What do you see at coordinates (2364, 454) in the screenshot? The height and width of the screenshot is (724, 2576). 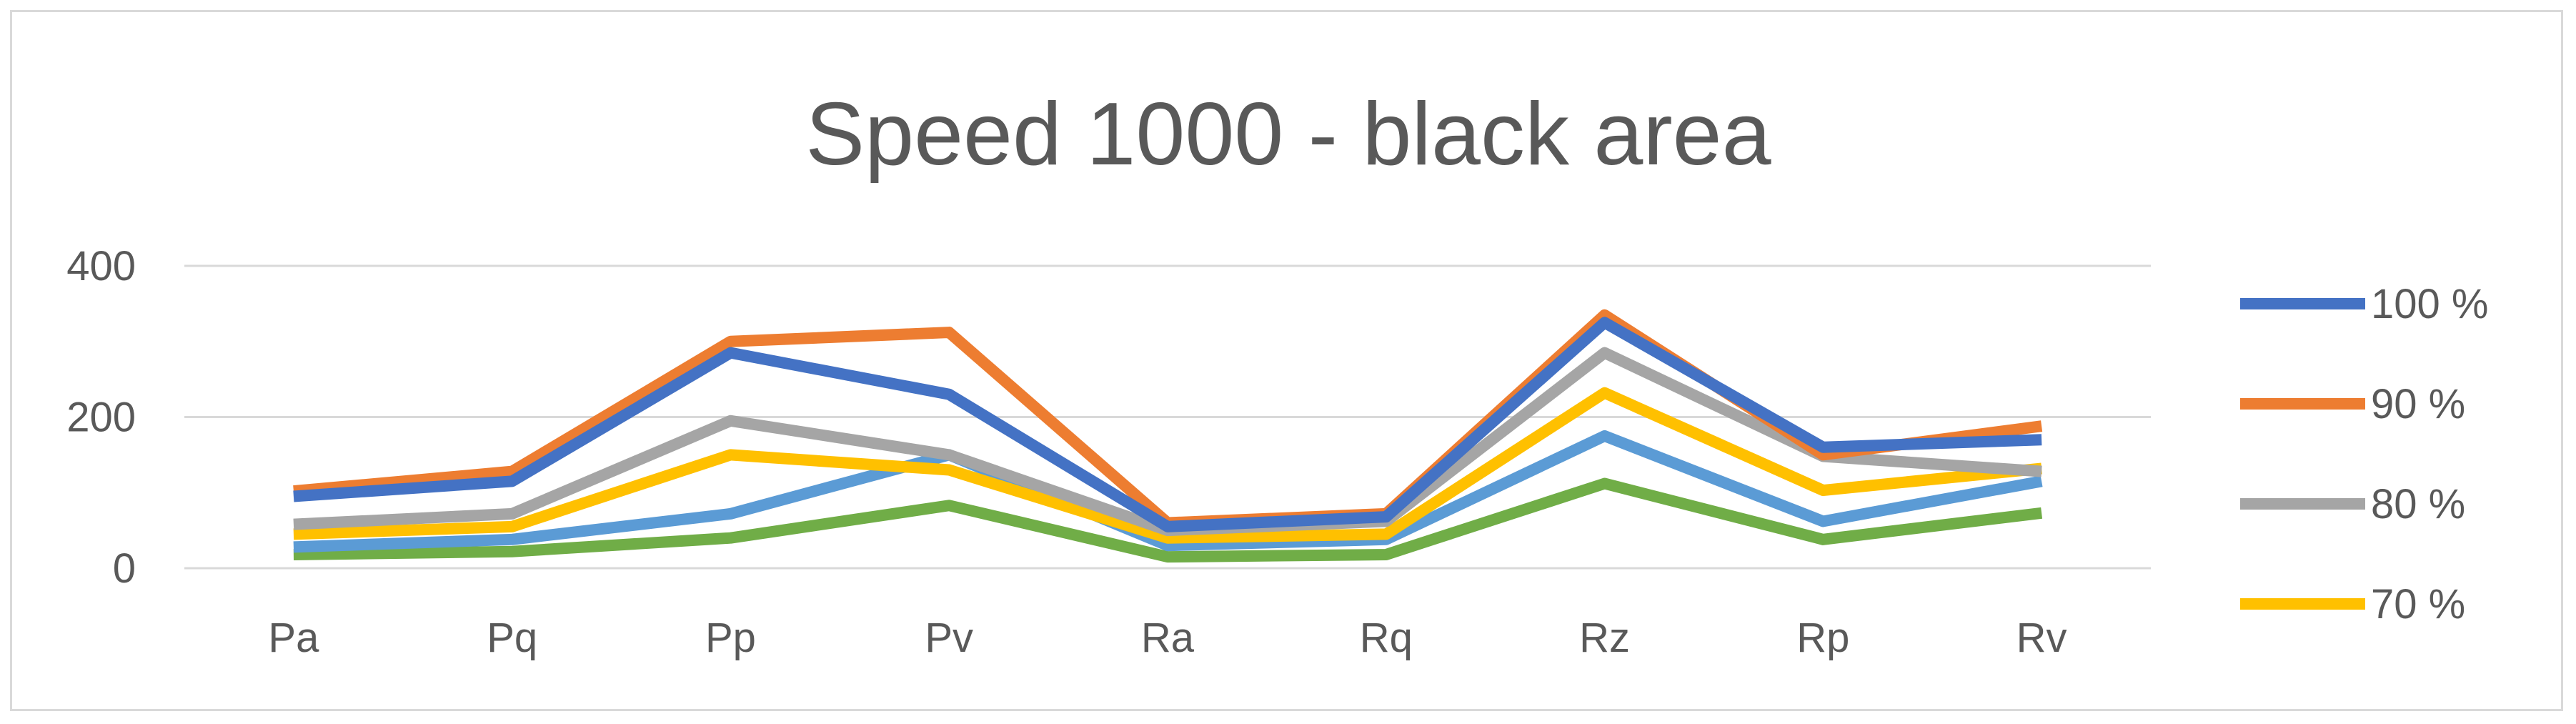 I see `legend: 100 % 90 % 80 % 70 %` at bounding box center [2364, 454].